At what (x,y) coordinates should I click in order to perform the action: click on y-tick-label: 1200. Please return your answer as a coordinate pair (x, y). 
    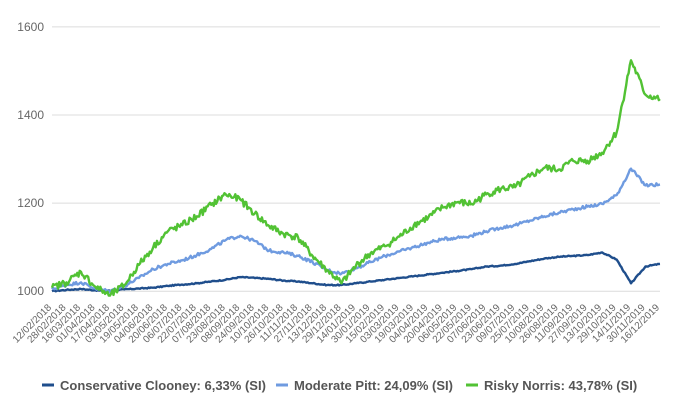
    Looking at the image, I should click on (30, 203).